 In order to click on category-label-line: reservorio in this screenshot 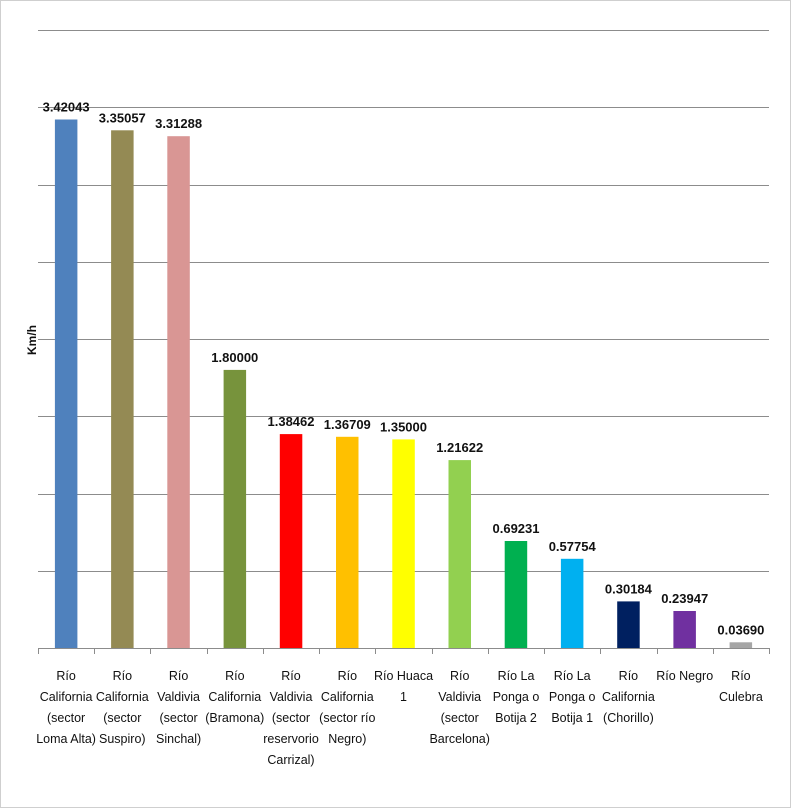, I will do `click(291, 739)`.